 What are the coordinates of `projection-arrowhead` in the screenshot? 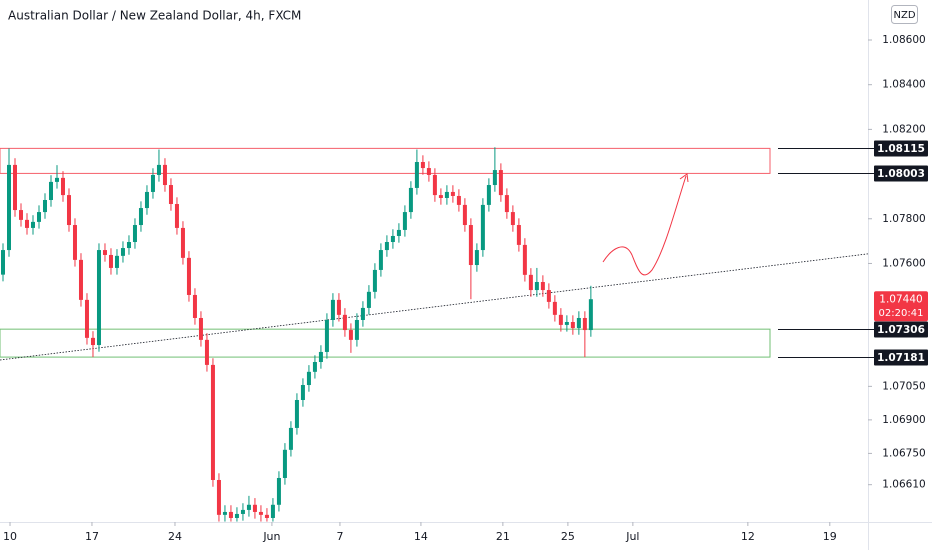 It's located at (684, 178).